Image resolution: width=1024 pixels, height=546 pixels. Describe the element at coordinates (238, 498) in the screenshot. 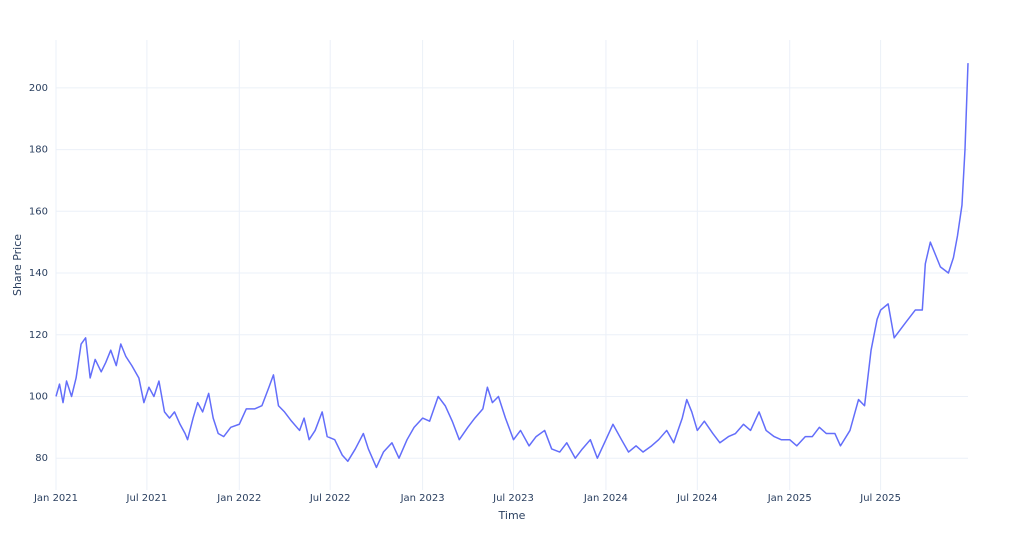

I see `x-tick-label: Jan 2022` at that location.